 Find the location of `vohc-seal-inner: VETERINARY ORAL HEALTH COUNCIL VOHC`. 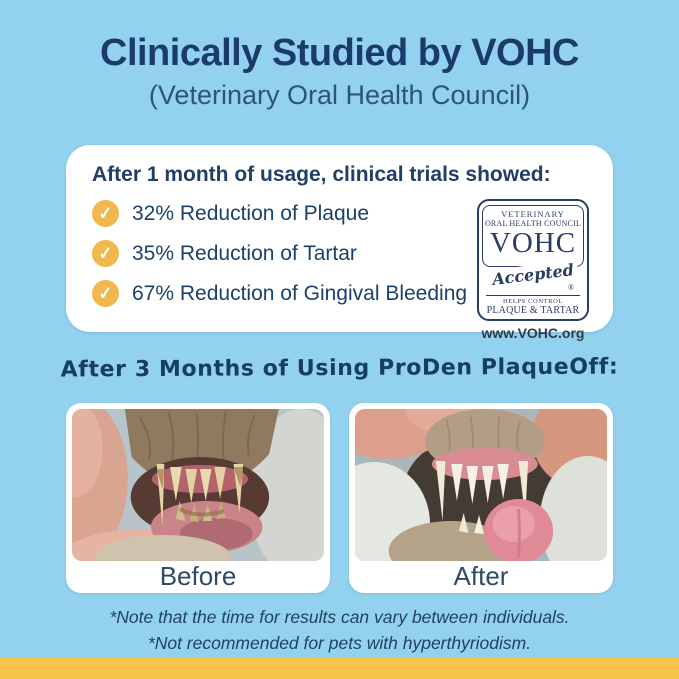

vohc-seal-inner: VETERINARY ORAL HEALTH COUNCIL VOHC is located at coordinates (533, 236).